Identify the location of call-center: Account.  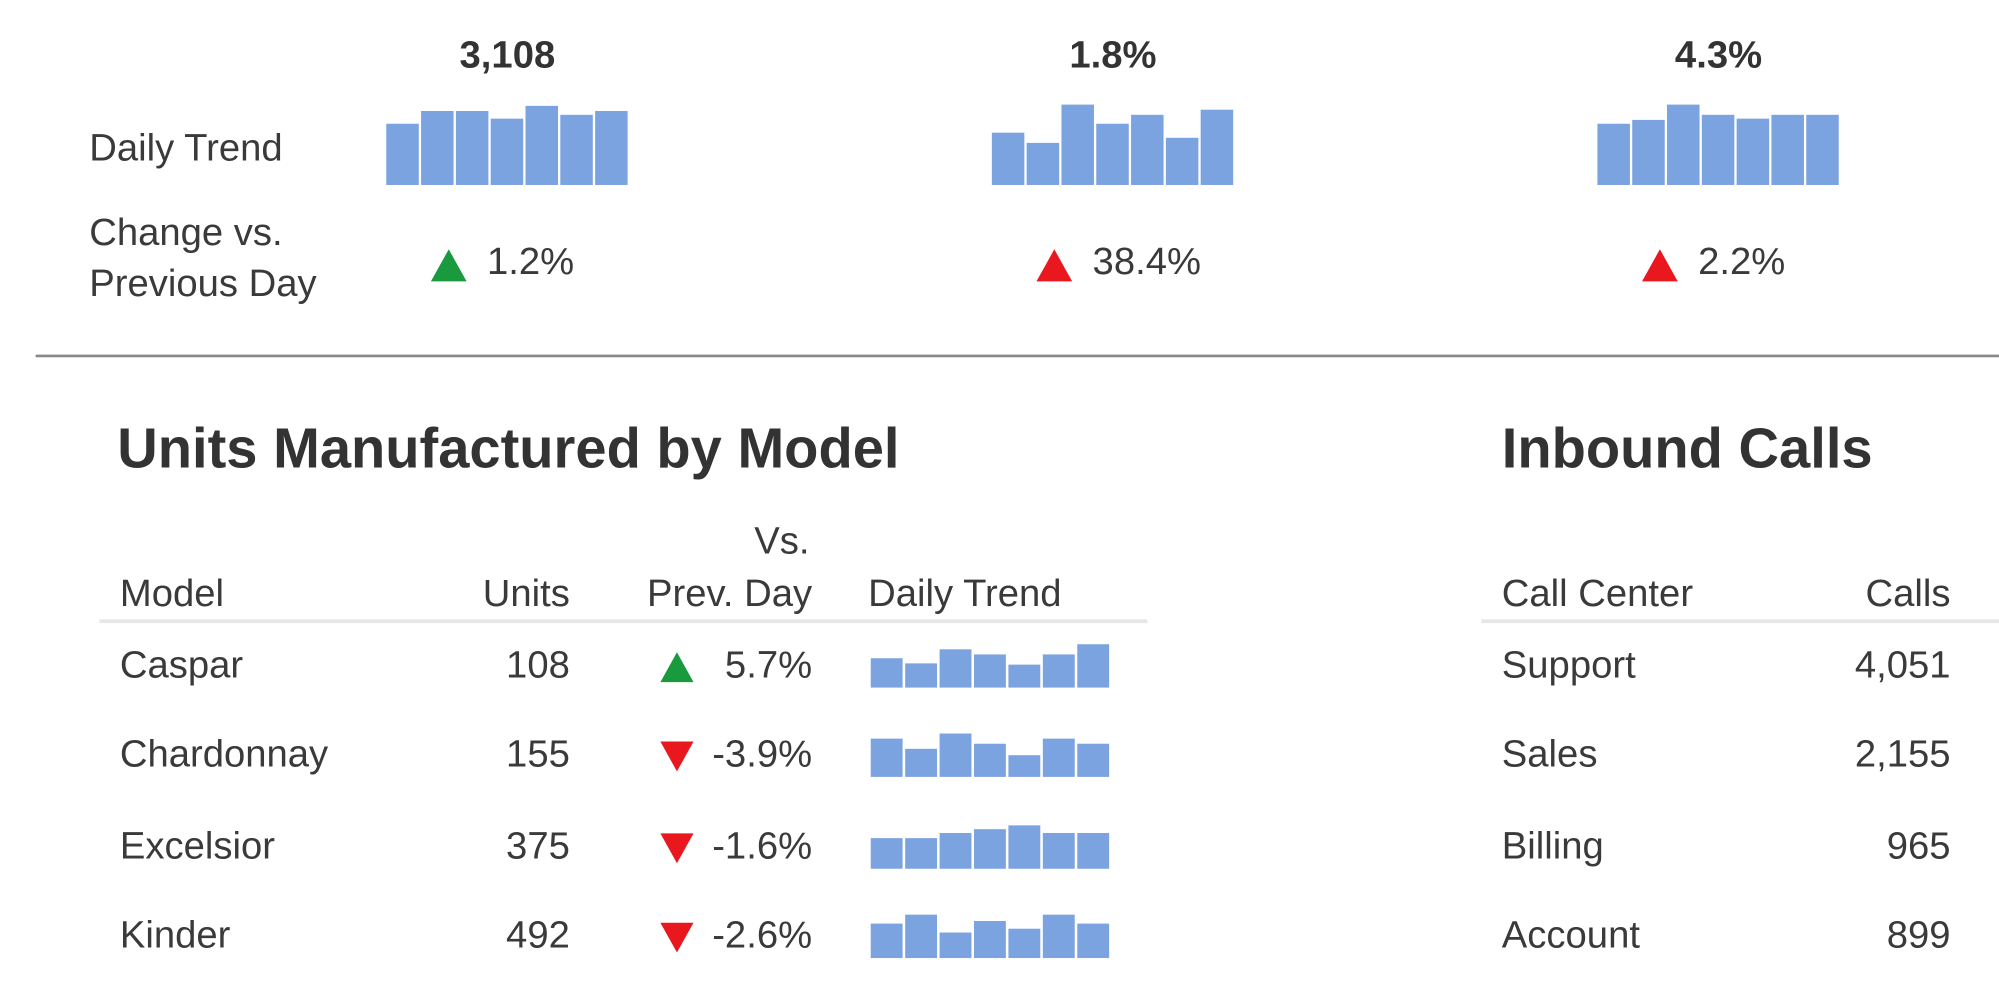
(1571, 935).